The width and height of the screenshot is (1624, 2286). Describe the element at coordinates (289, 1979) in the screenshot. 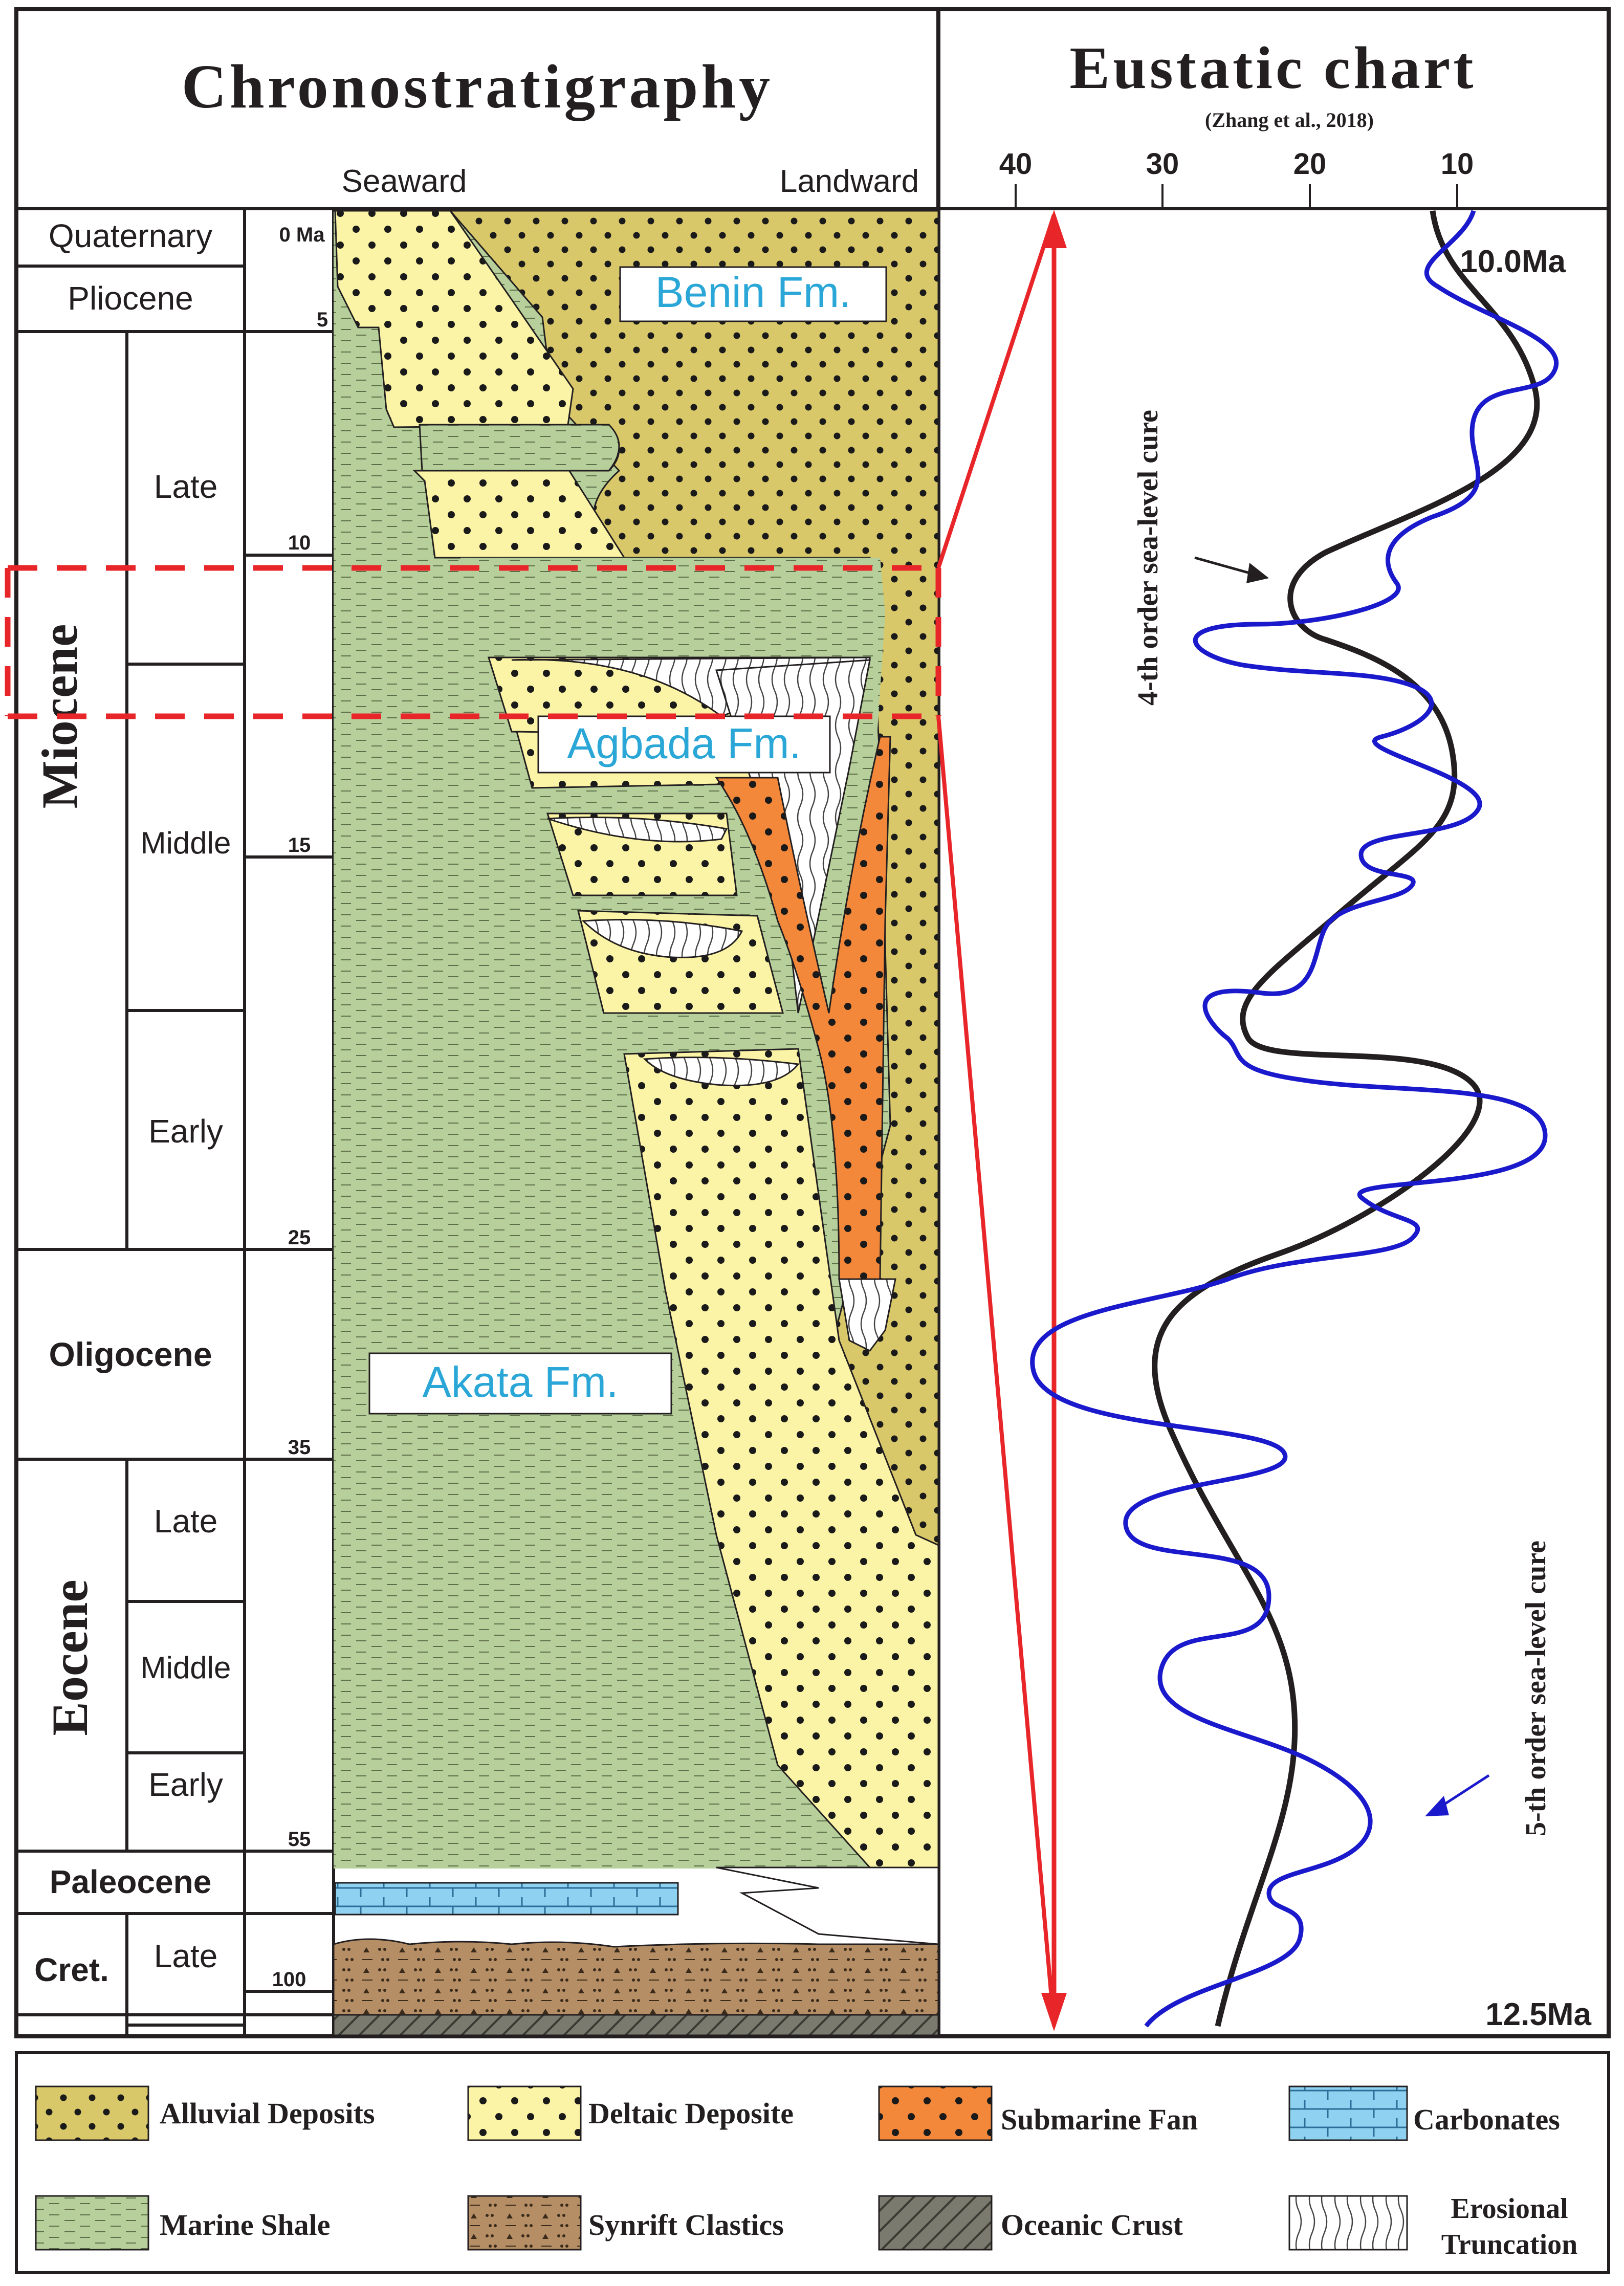

I see `age-100: 100` at that location.